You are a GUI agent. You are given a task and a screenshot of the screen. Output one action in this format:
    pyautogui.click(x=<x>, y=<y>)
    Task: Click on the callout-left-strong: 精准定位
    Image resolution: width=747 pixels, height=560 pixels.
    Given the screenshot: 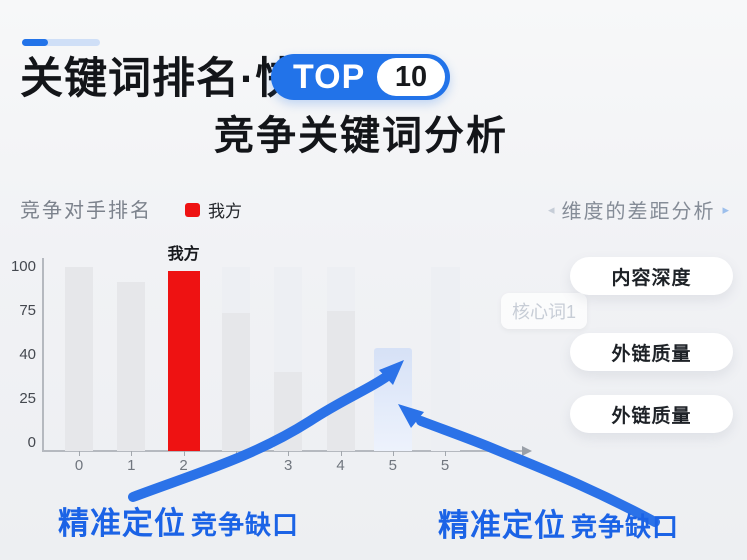 What is the action you would take?
    pyautogui.click(x=122, y=523)
    